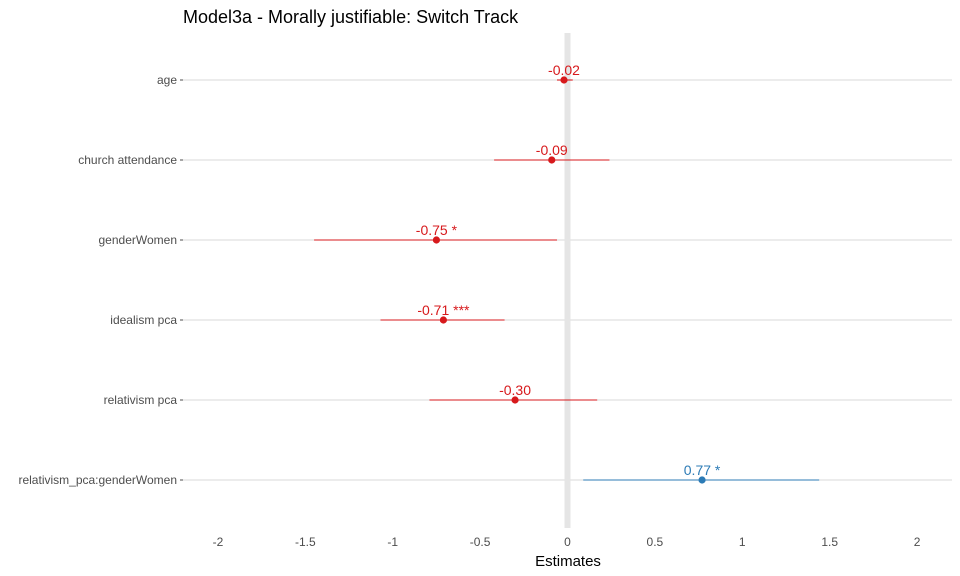  Describe the element at coordinates (437, 230) in the screenshot. I see `value-label: -0.75 *` at that location.